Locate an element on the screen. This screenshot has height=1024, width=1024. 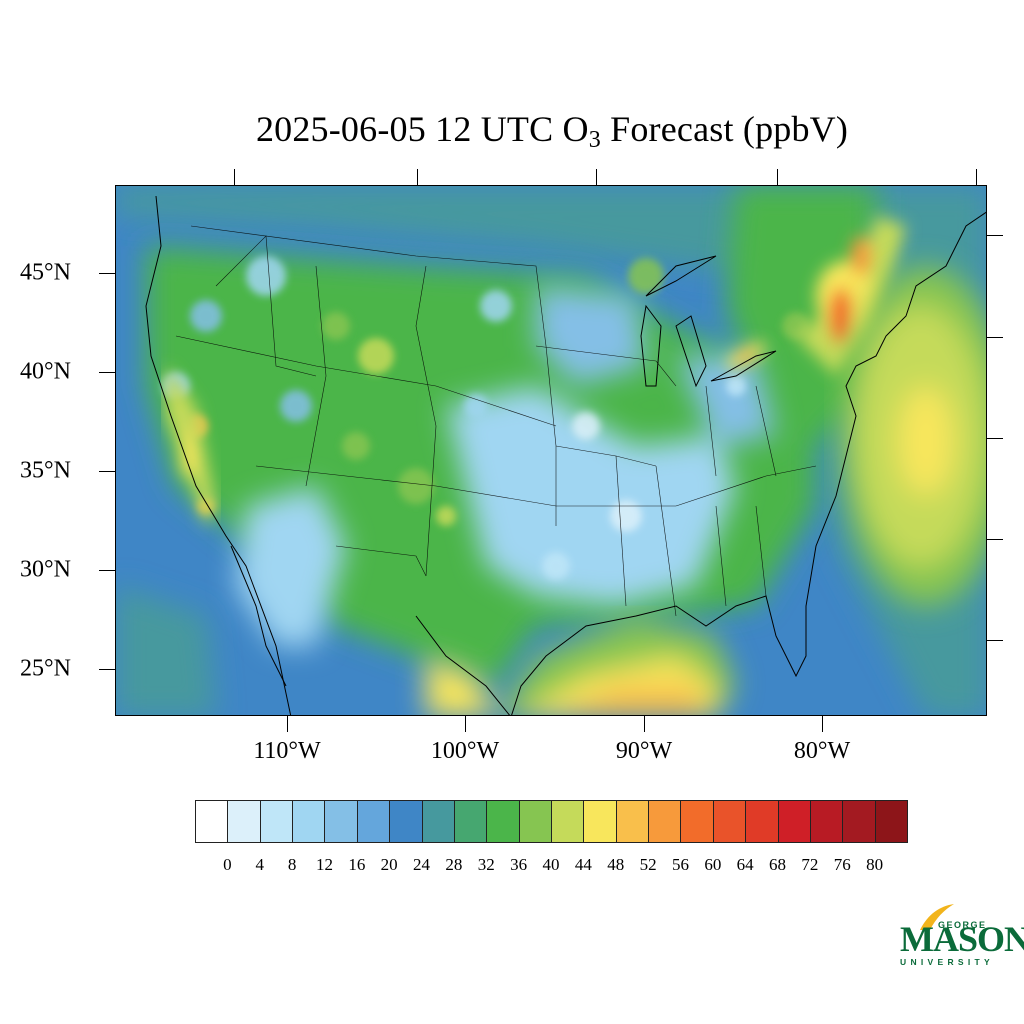
colorbar-label: 24 is located at coordinates (422, 864).